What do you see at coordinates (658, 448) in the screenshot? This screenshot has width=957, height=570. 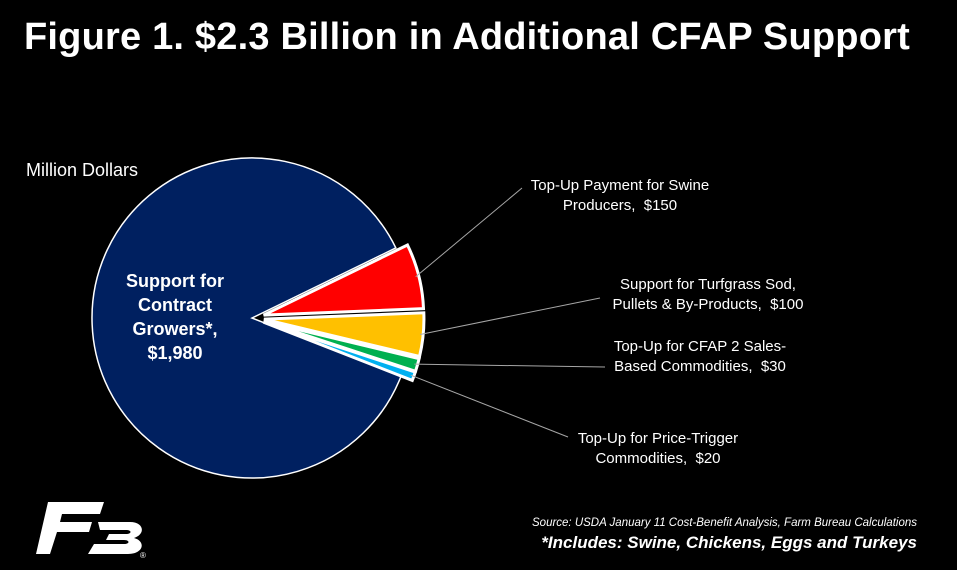 I see `slice-label-4: Top-Up for Price-Trigger Commodities, $20` at bounding box center [658, 448].